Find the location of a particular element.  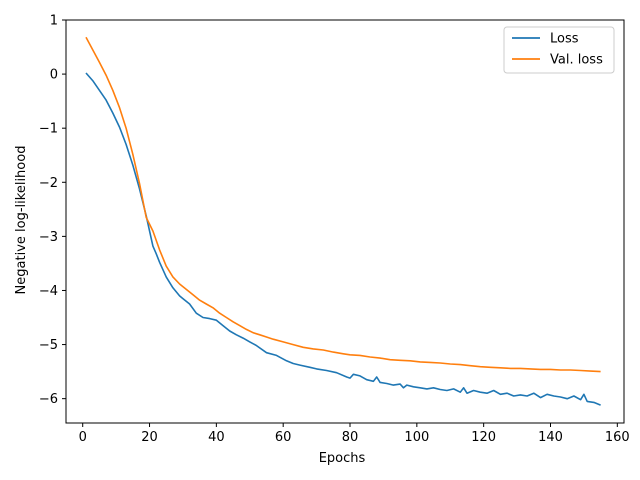

legend-entry-label: Loss is located at coordinates (564, 39).